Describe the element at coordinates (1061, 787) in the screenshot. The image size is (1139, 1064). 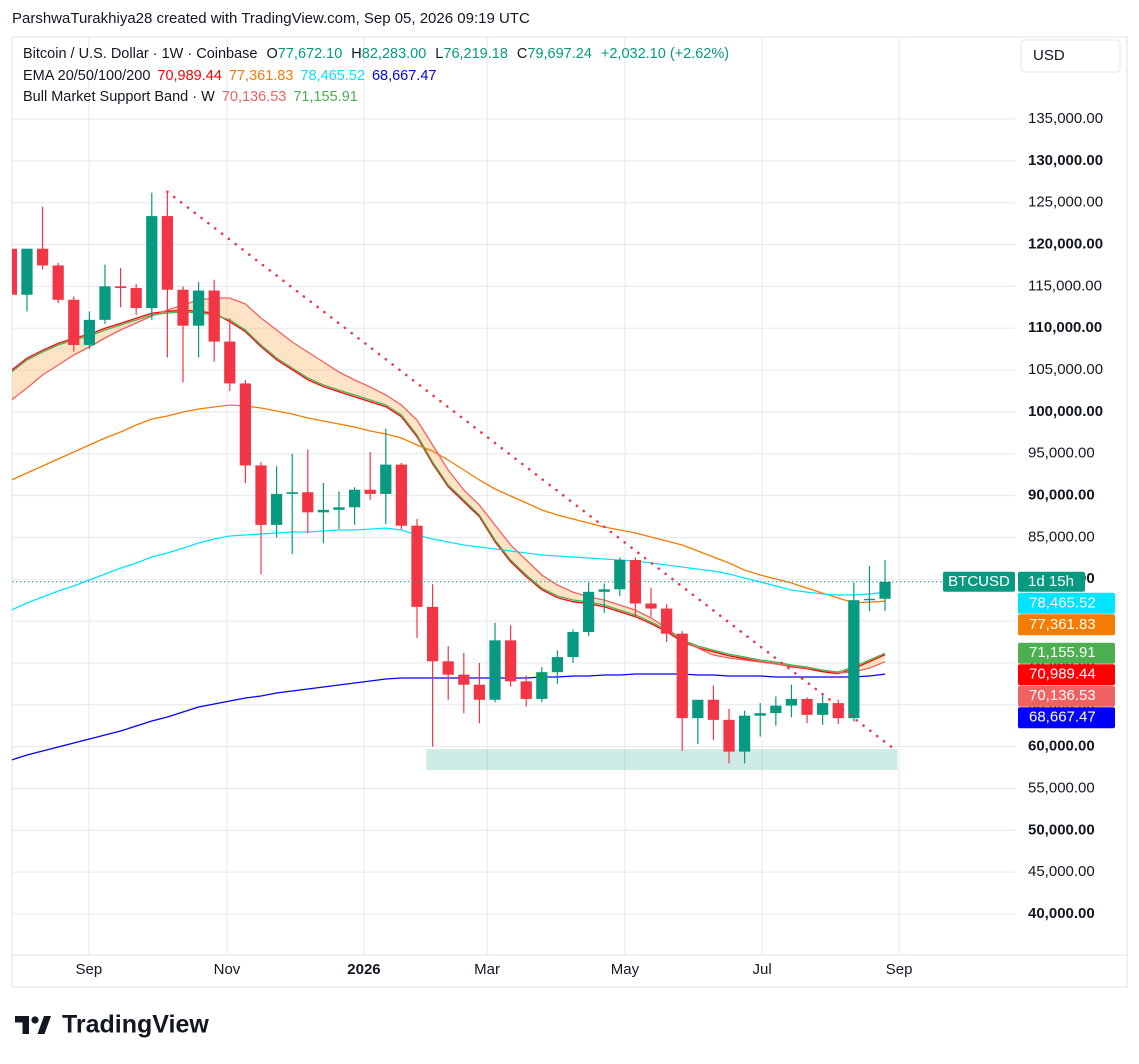
I see `y-tick-label: 55,000.00` at that location.